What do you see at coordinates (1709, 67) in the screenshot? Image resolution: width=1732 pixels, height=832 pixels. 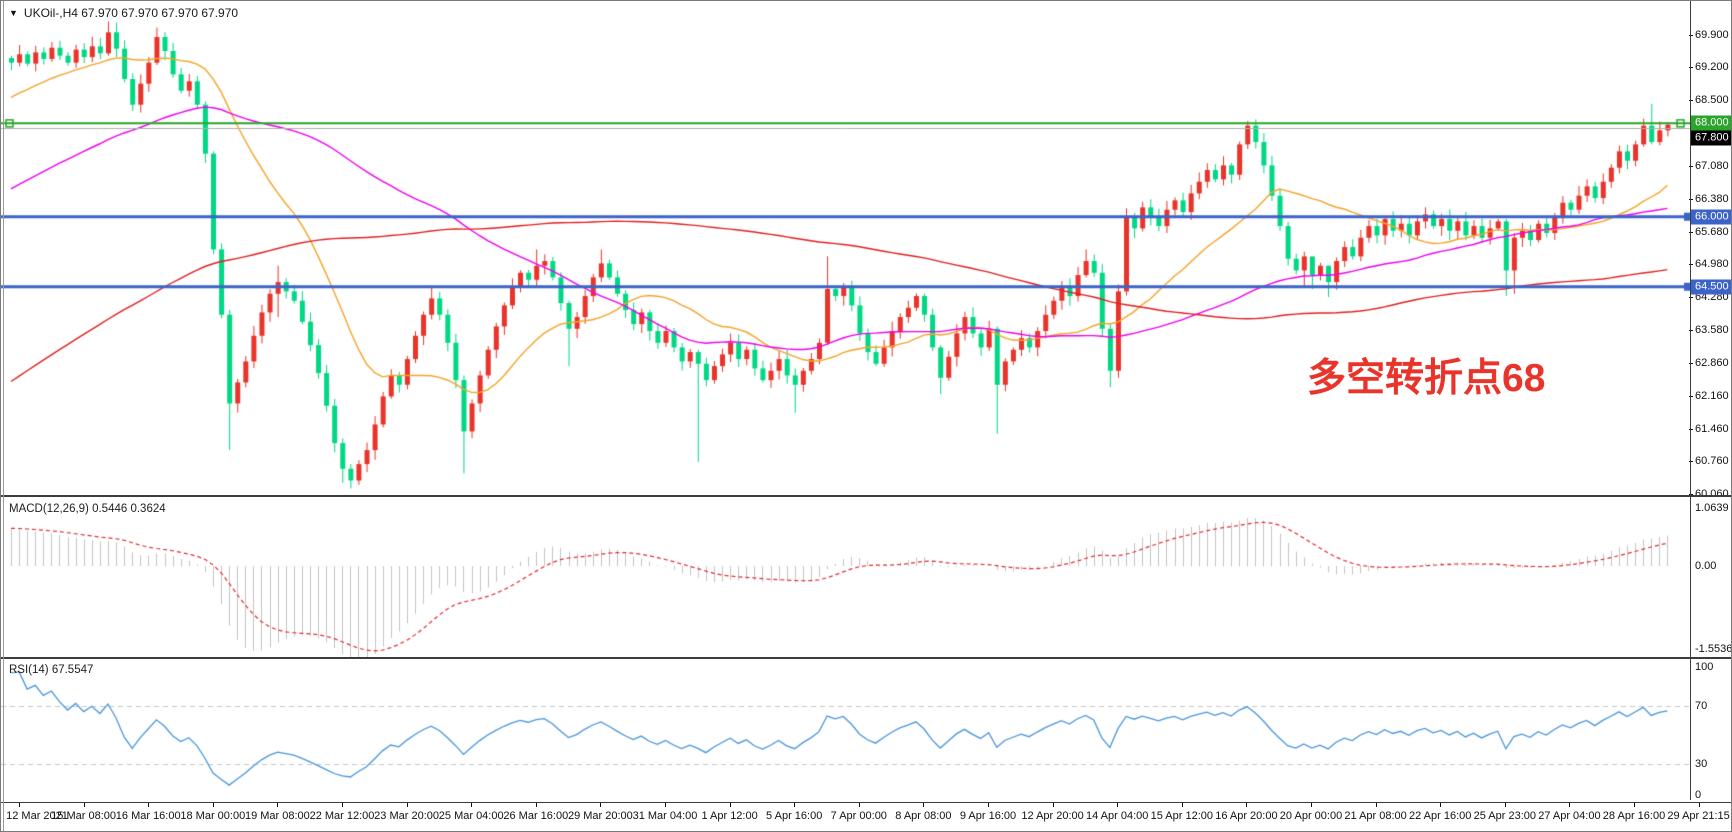 I see `price-tick-label: 69.200` at bounding box center [1709, 67].